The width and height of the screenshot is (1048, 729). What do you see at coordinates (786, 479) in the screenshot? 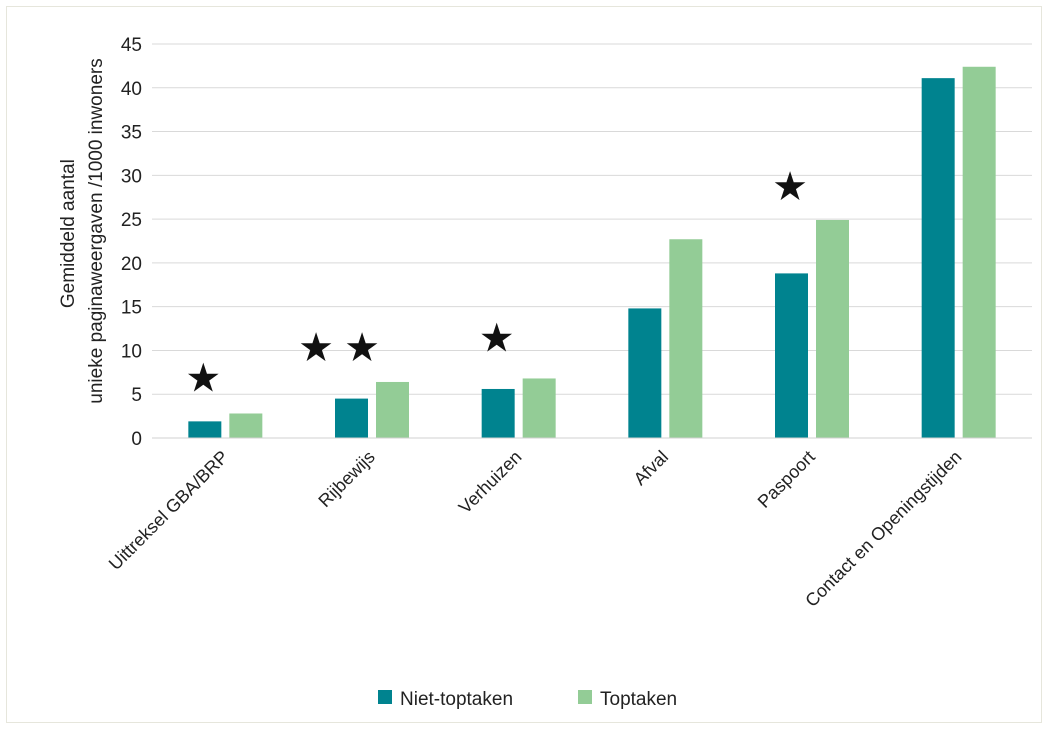
I see `x-tick-label: Paspoort` at bounding box center [786, 479].